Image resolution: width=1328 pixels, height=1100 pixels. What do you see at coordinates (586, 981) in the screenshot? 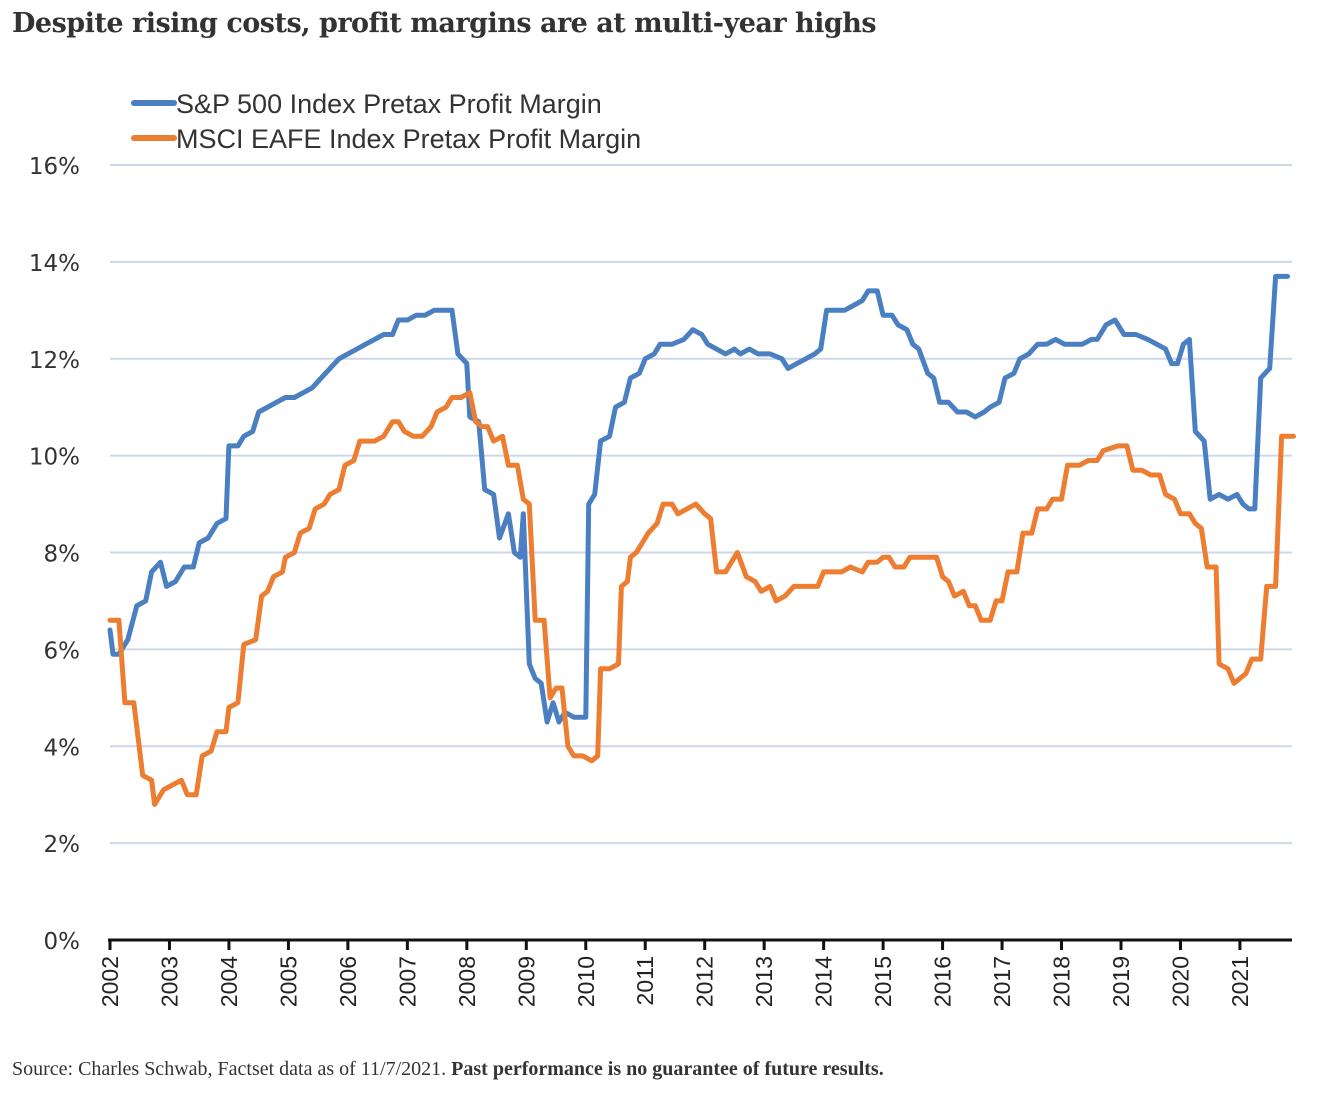
I see `x-tick-label: 2010` at bounding box center [586, 981].